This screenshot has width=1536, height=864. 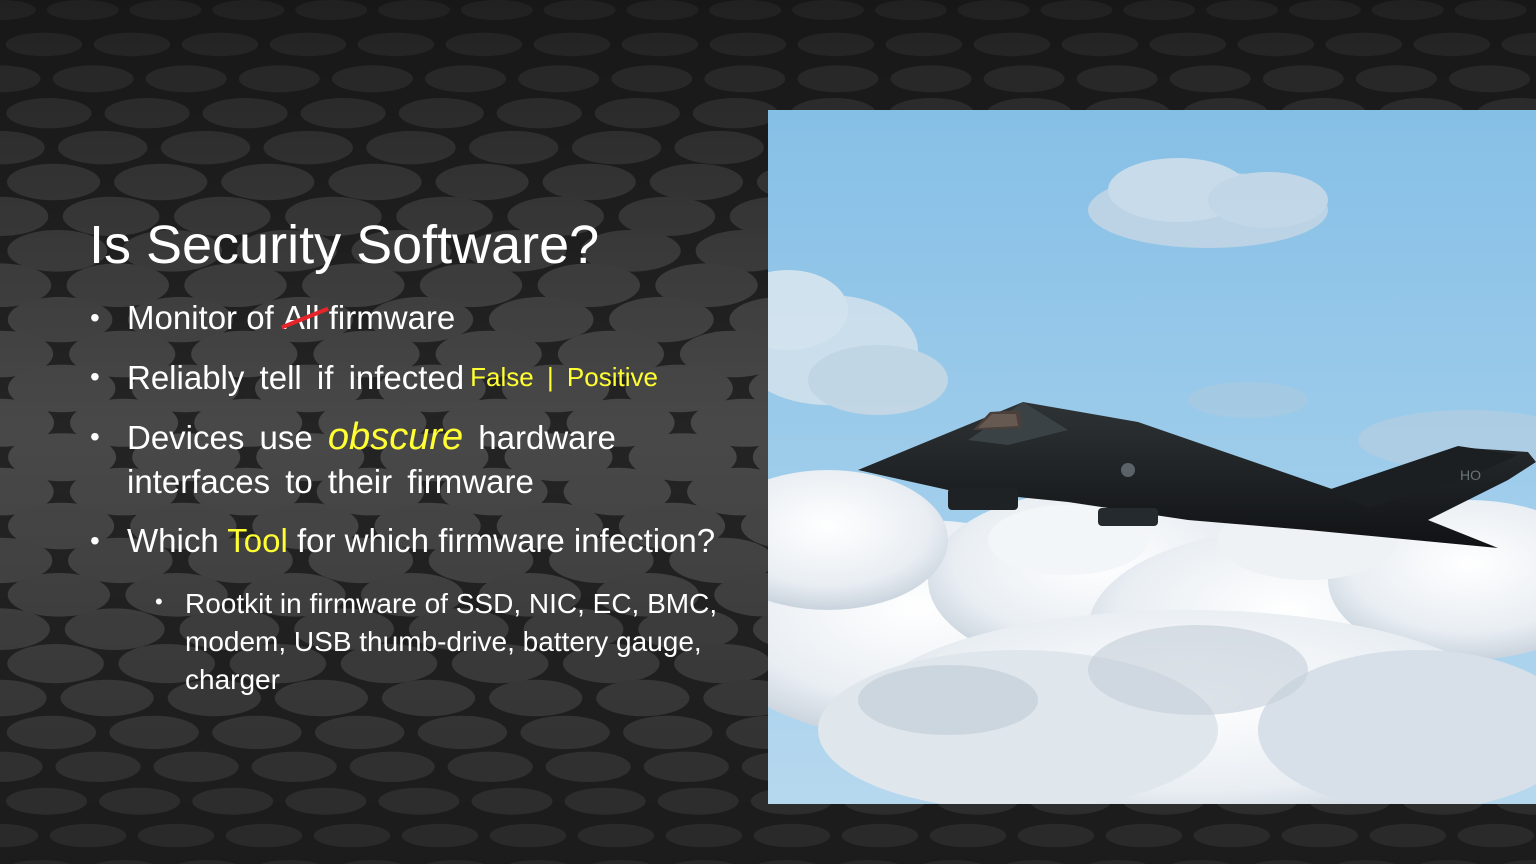 I want to click on slide-title: Is Security Software?, so click(x=344, y=245).